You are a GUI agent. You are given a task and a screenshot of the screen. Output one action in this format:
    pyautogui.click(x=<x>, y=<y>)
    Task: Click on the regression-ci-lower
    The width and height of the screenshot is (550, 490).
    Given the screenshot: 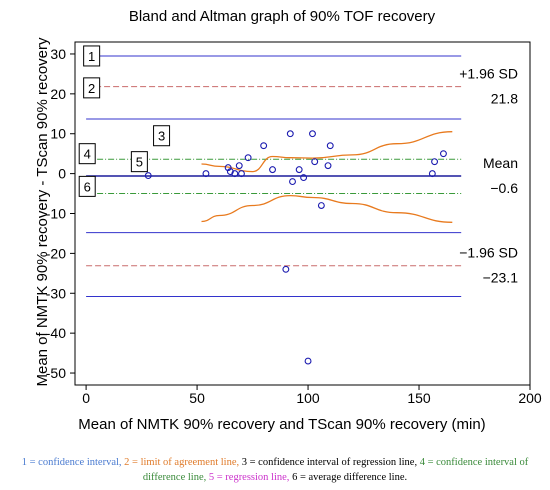 What is the action you would take?
    pyautogui.click(x=327, y=208)
    